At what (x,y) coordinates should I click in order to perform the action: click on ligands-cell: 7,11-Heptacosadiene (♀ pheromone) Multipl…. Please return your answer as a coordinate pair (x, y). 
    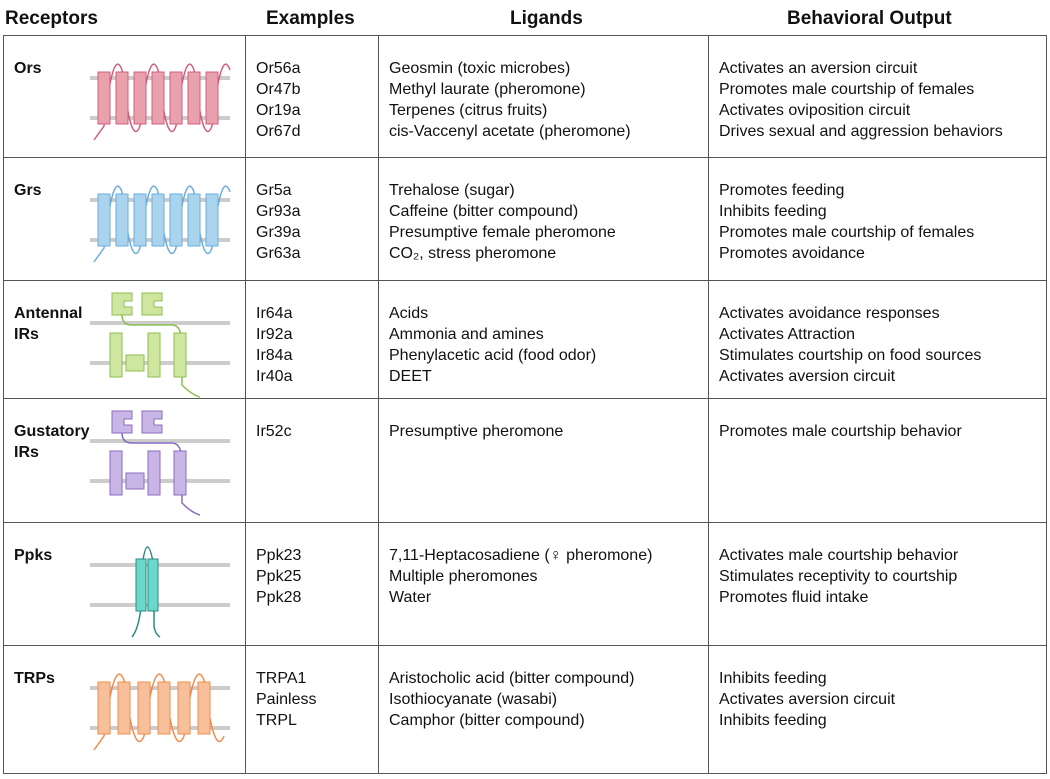
    Looking at the image, I should click on (543, 584).